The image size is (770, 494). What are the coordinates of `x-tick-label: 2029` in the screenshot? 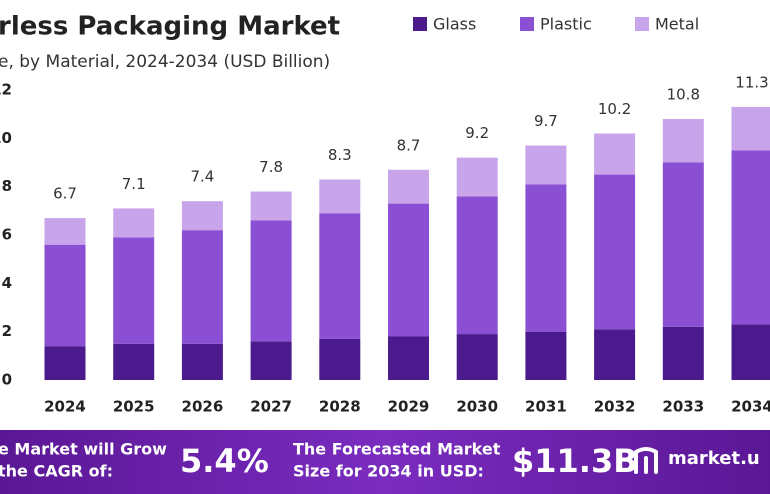 It's located at (409, 407).